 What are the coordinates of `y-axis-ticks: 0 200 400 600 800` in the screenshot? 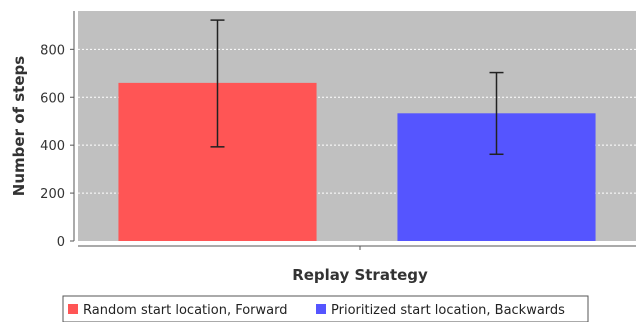 It's located at (57, 146).